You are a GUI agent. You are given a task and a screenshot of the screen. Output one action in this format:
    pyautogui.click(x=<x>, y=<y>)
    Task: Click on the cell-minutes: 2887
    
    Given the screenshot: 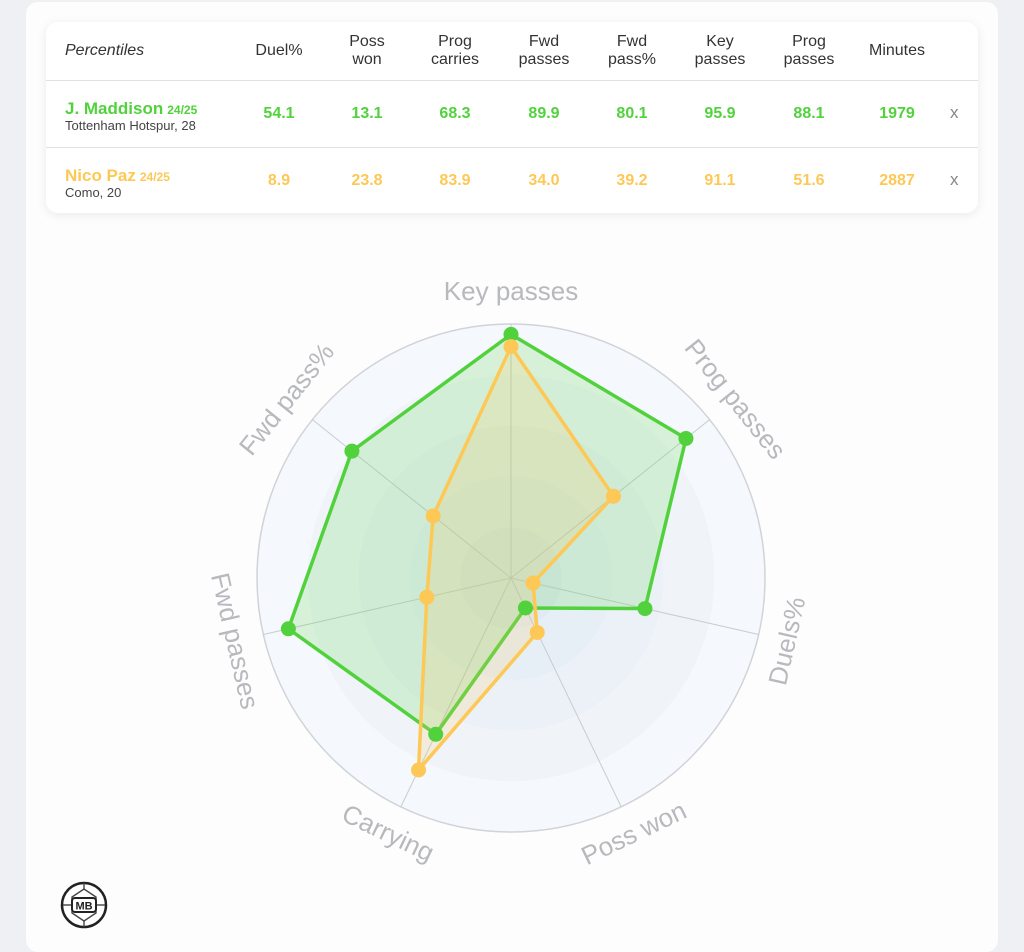 What is the action you would take?
    pyautogui.click(x=897, y=180)
    